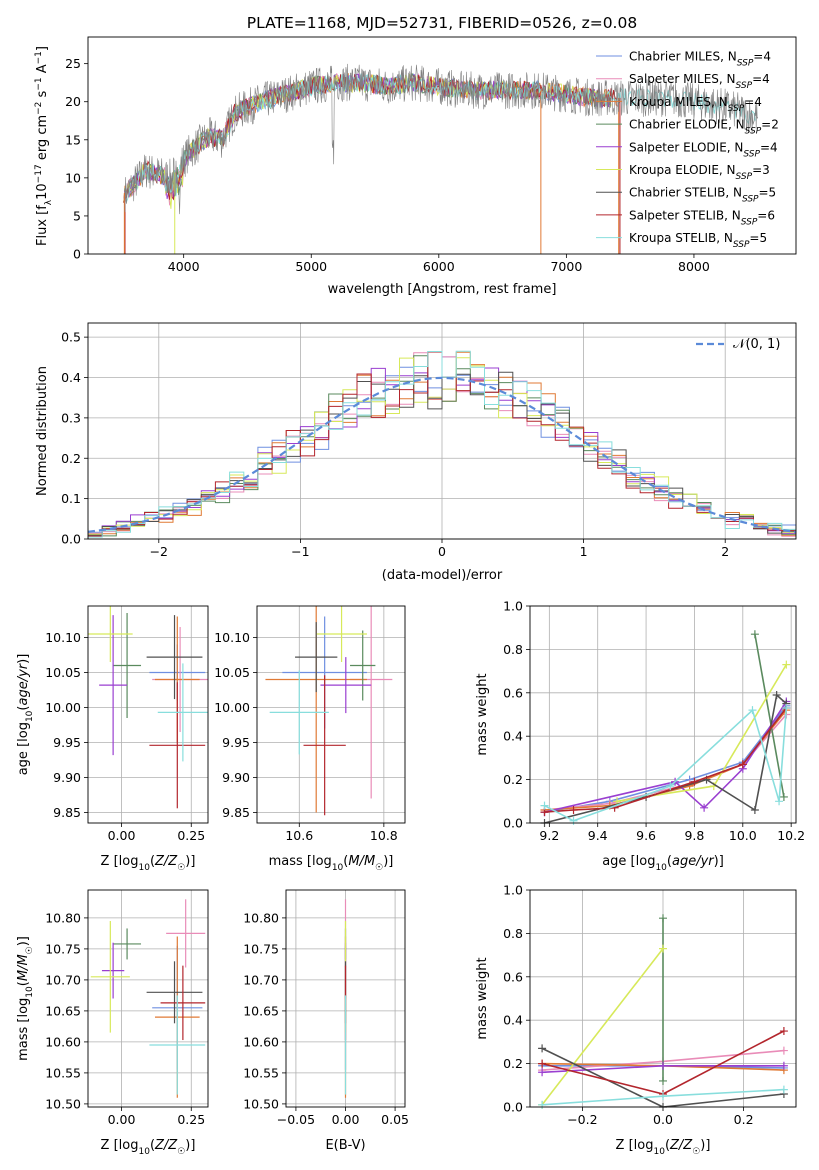  Describe the element at coordinates (261, 979) in the screenshot. I see `mass-vs-EBV-ytick-label: 10.70` at that location.